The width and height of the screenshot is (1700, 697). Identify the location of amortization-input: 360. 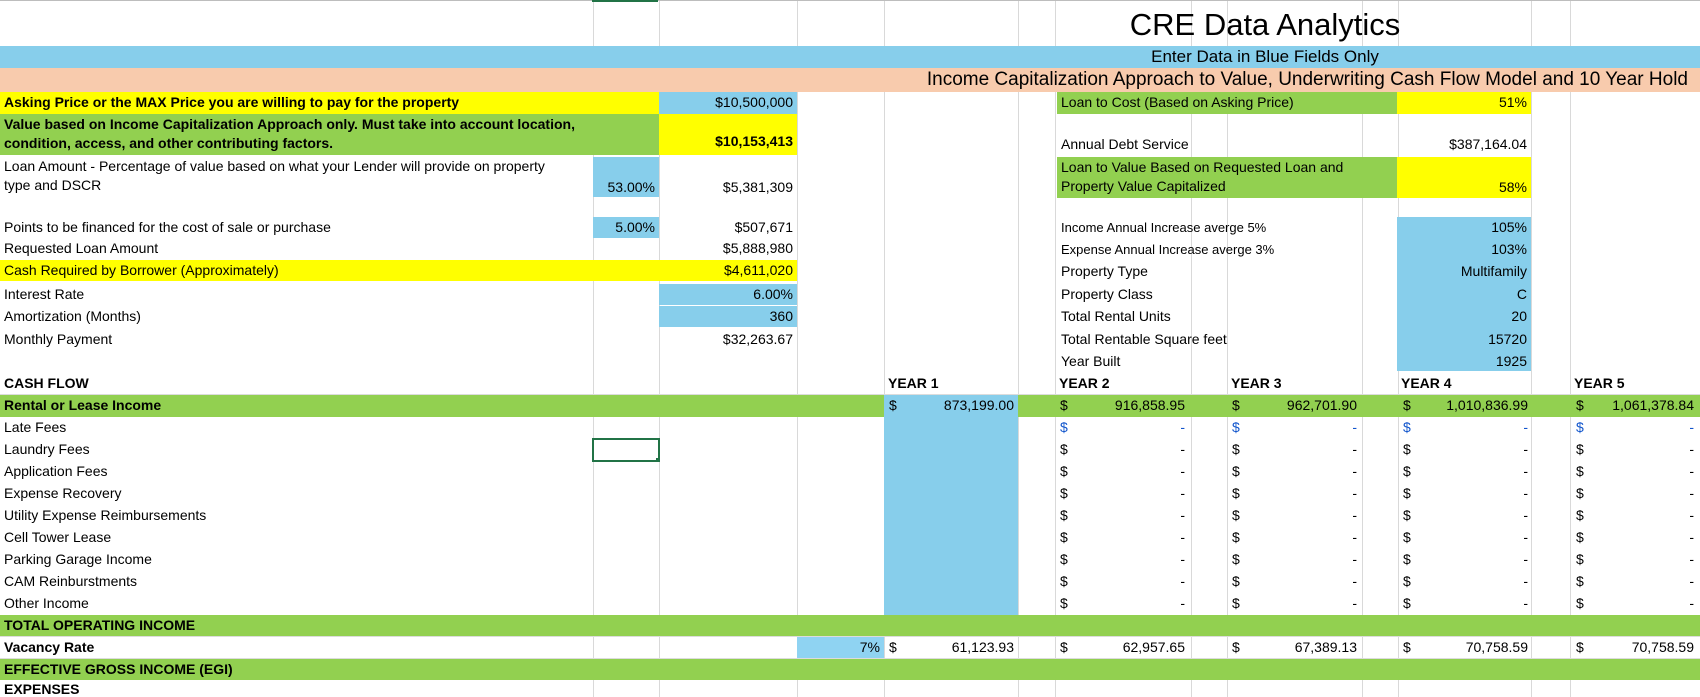
(728, 316).